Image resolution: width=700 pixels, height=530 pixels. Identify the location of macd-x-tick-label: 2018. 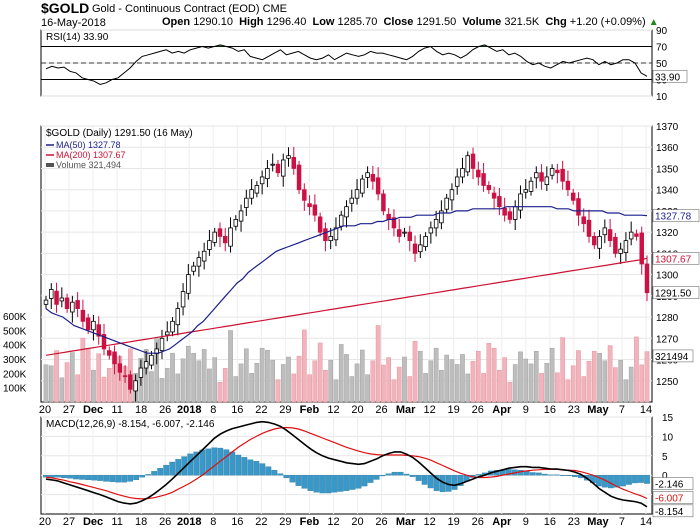
(189, 522).